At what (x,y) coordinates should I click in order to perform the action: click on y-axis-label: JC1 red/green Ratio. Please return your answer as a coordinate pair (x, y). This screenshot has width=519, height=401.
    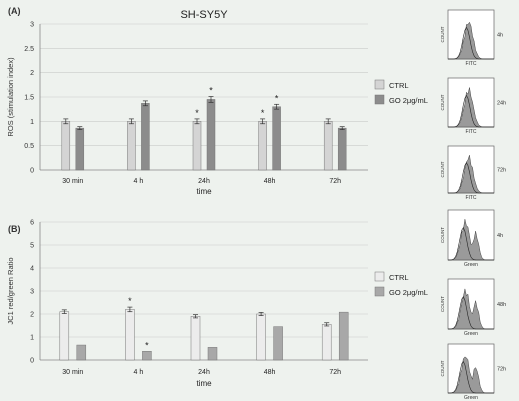
    Looking at the image, I should click on (10, 290).